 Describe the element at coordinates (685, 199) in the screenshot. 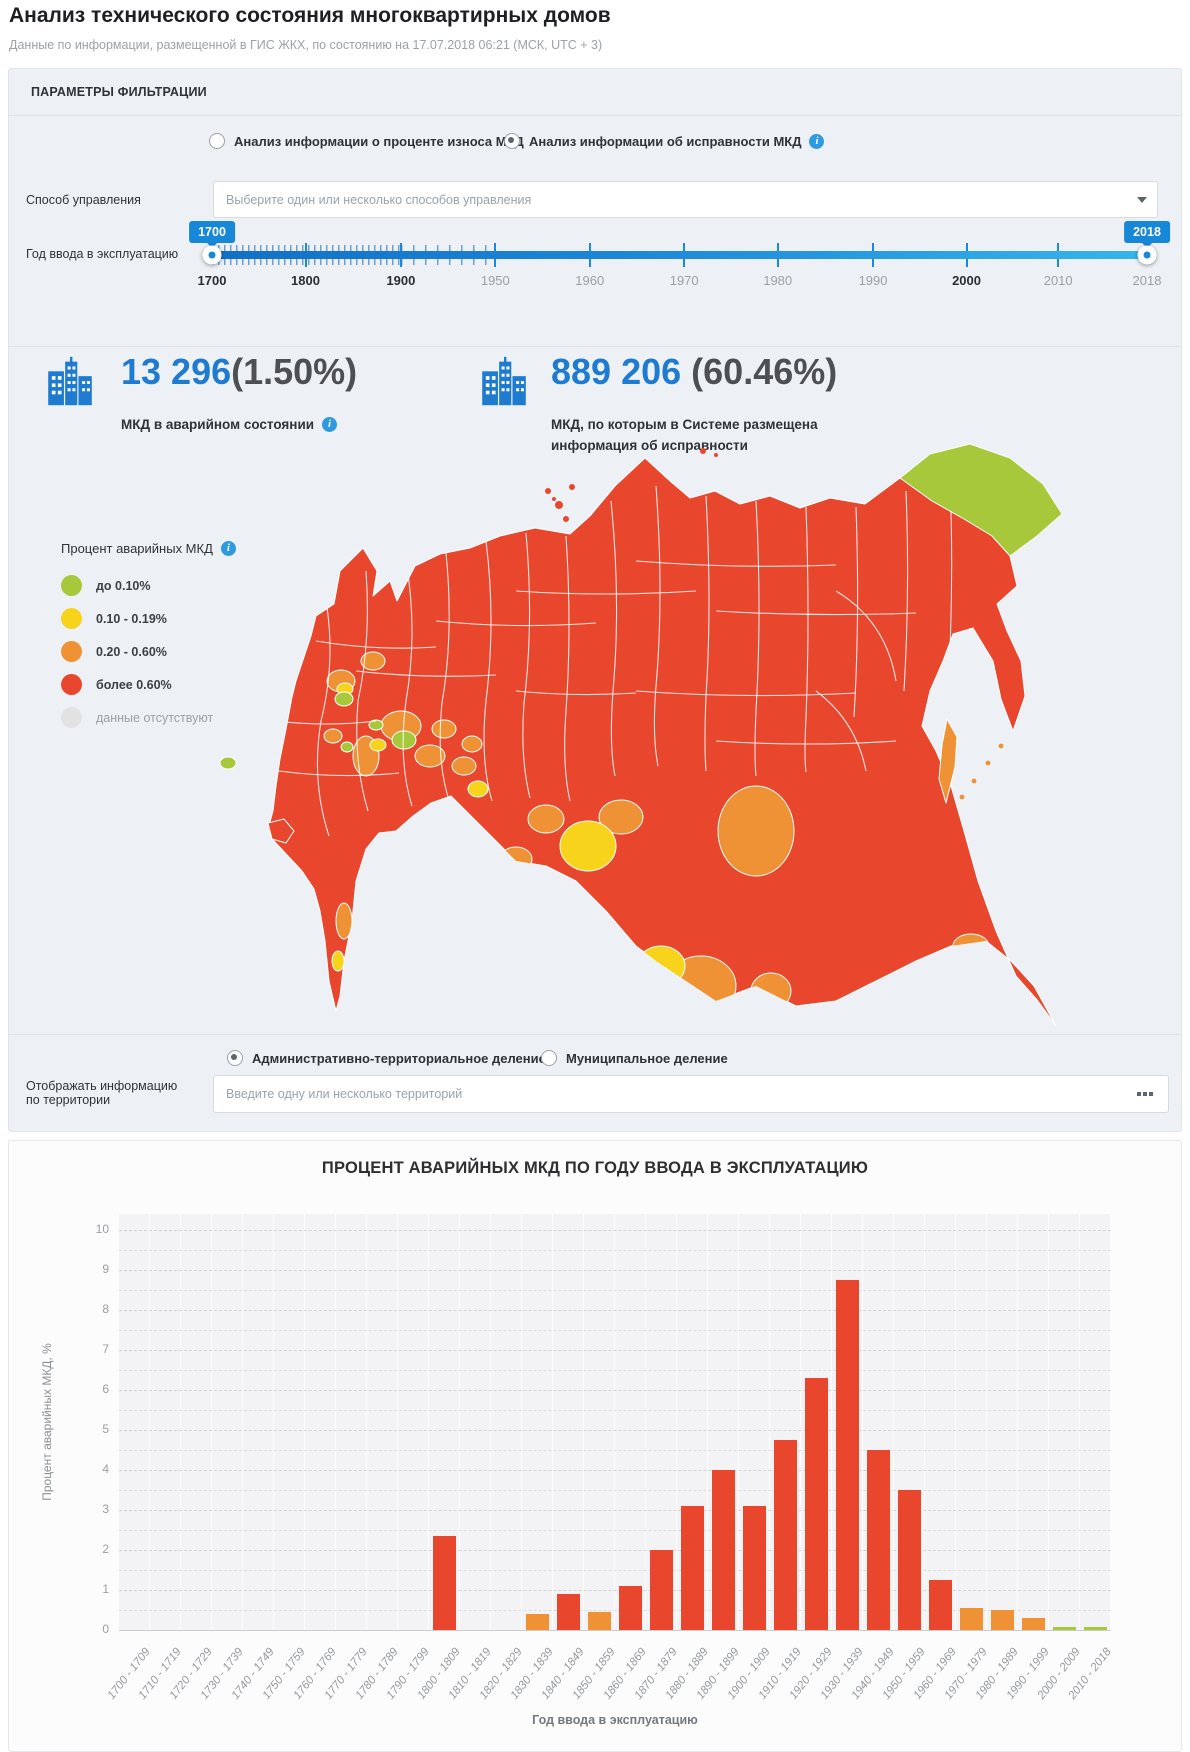

I see `management-select` at that location.